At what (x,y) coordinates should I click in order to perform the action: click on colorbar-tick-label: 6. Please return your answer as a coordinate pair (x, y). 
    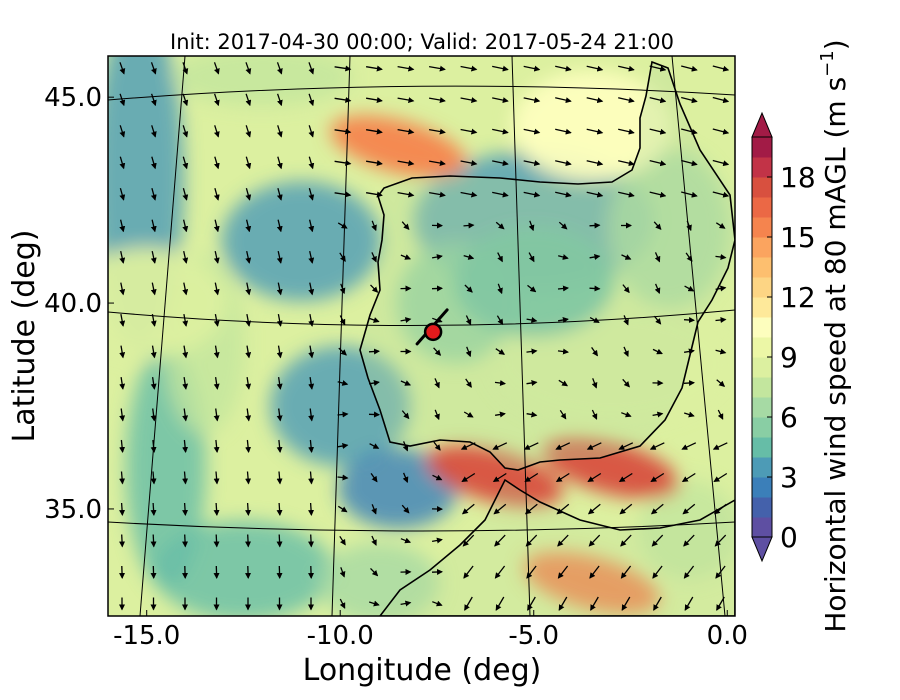
    Looking at the image, I should click on (789, 417).